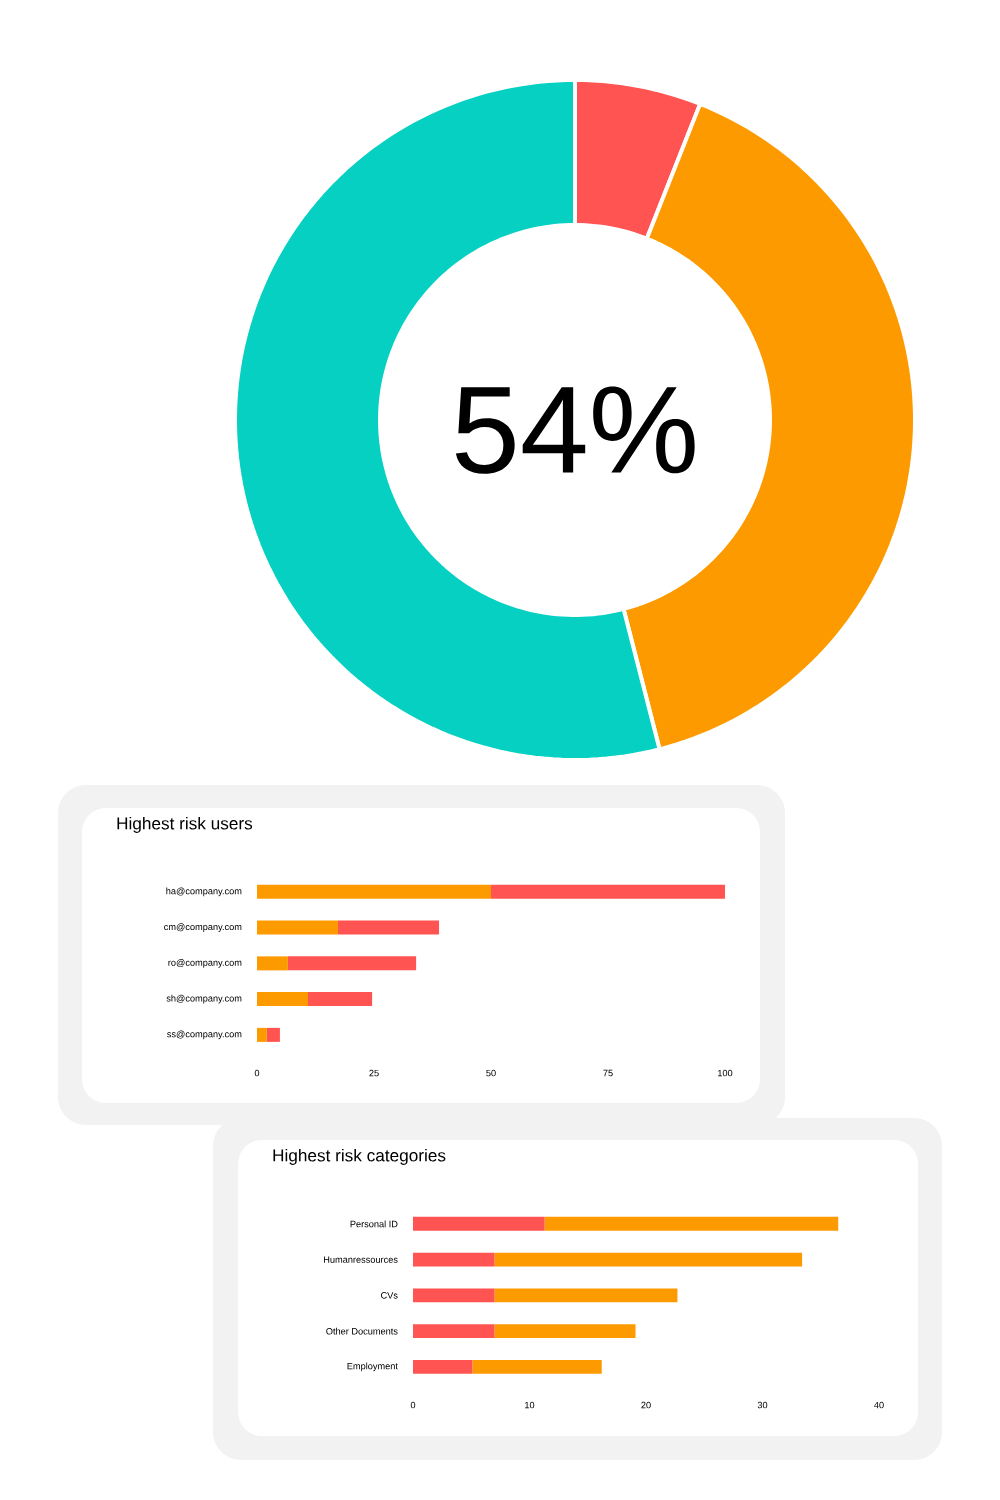 The width and height of the screenshot is (1000, 1500). What do you see at coordinates (879, 1405) in the screenshot?
I see `x-tick-label: 40` at bounding box center [879, 1405].